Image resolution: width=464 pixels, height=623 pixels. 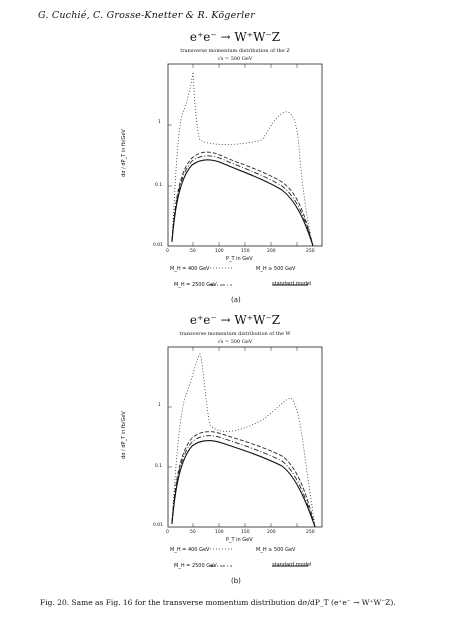 What do you see at coordinates (159, 122) in the screenshot?
I see `panel-a-ytick-1: 1` at bounding box center [159, 122].